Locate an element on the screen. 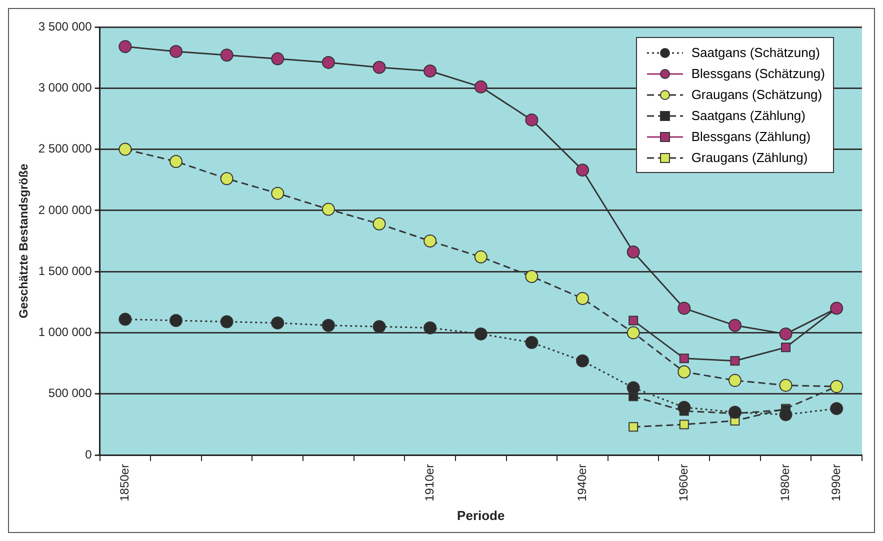  y-tick-label: 500 000 is located at coordinates (70, 393).